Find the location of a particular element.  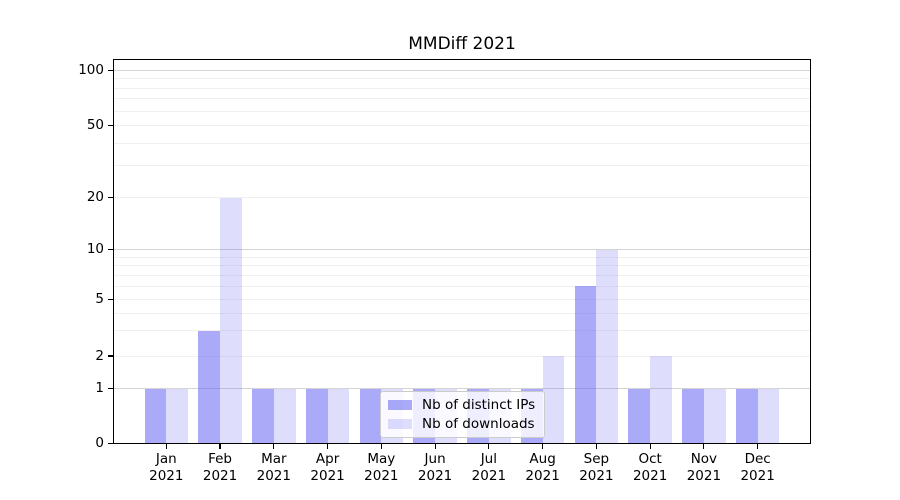

bar-downloads-aug is located at coordinates (553, 400).